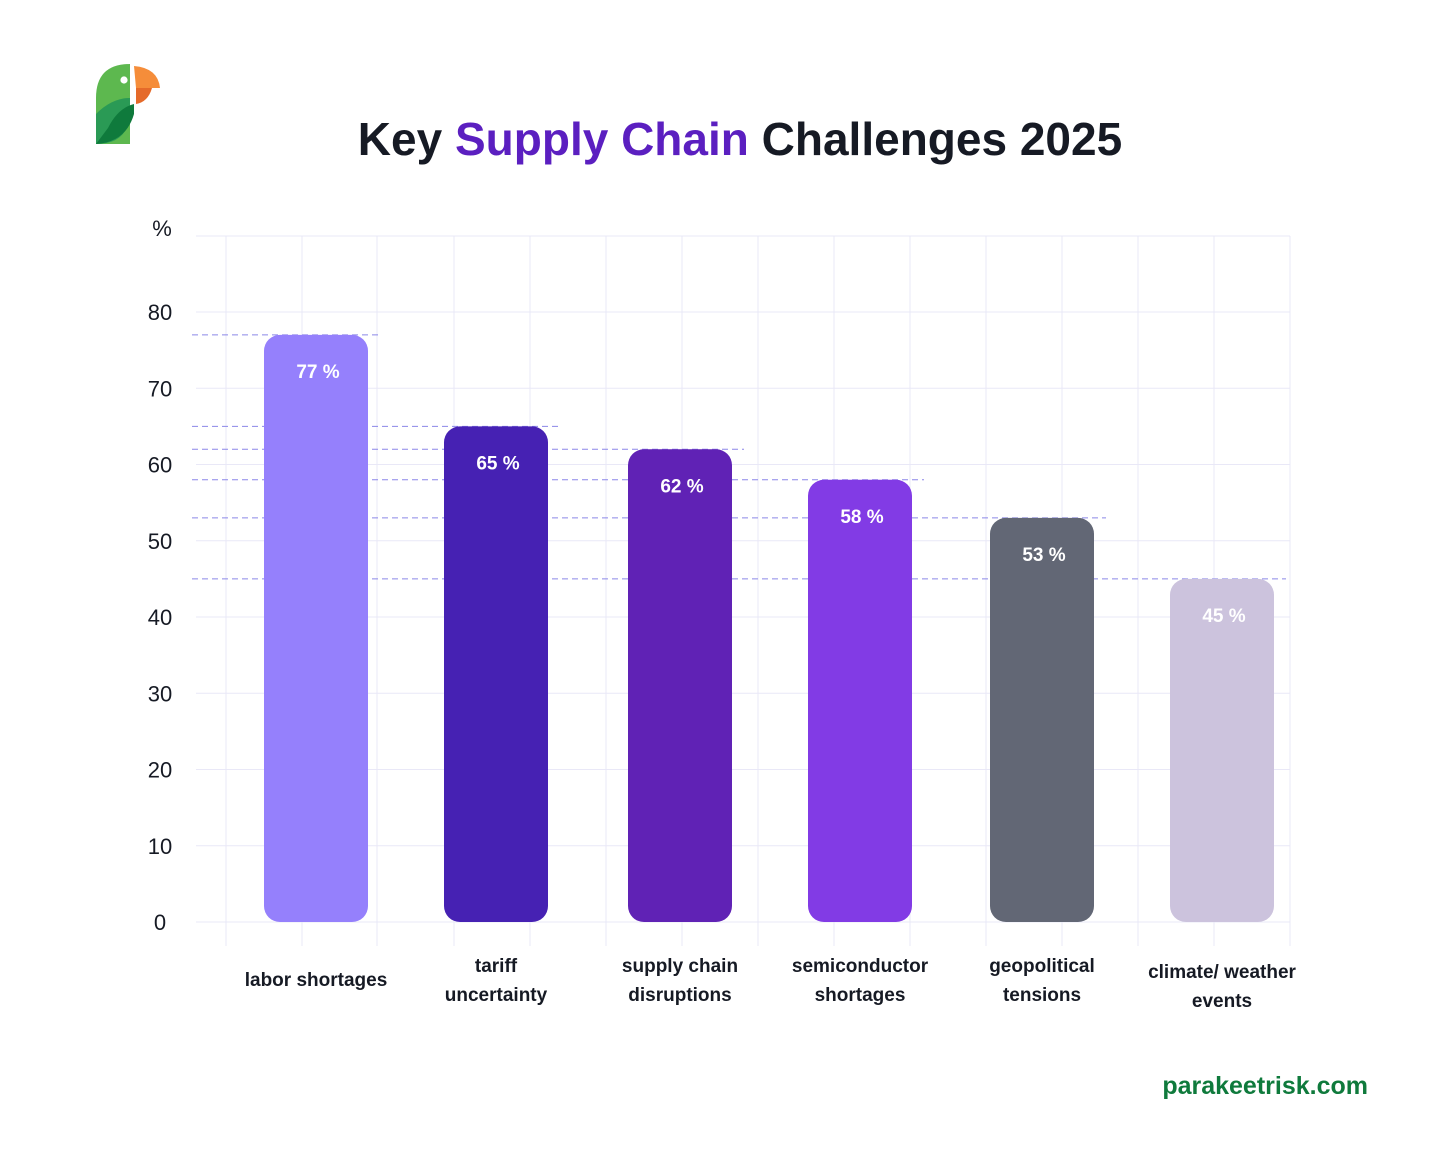 The width and height of the screenshot is (1456, 1176). Describe the element at coordinates (160, 617) in the screenshot. I see `y-tick-label: 40` at that location.